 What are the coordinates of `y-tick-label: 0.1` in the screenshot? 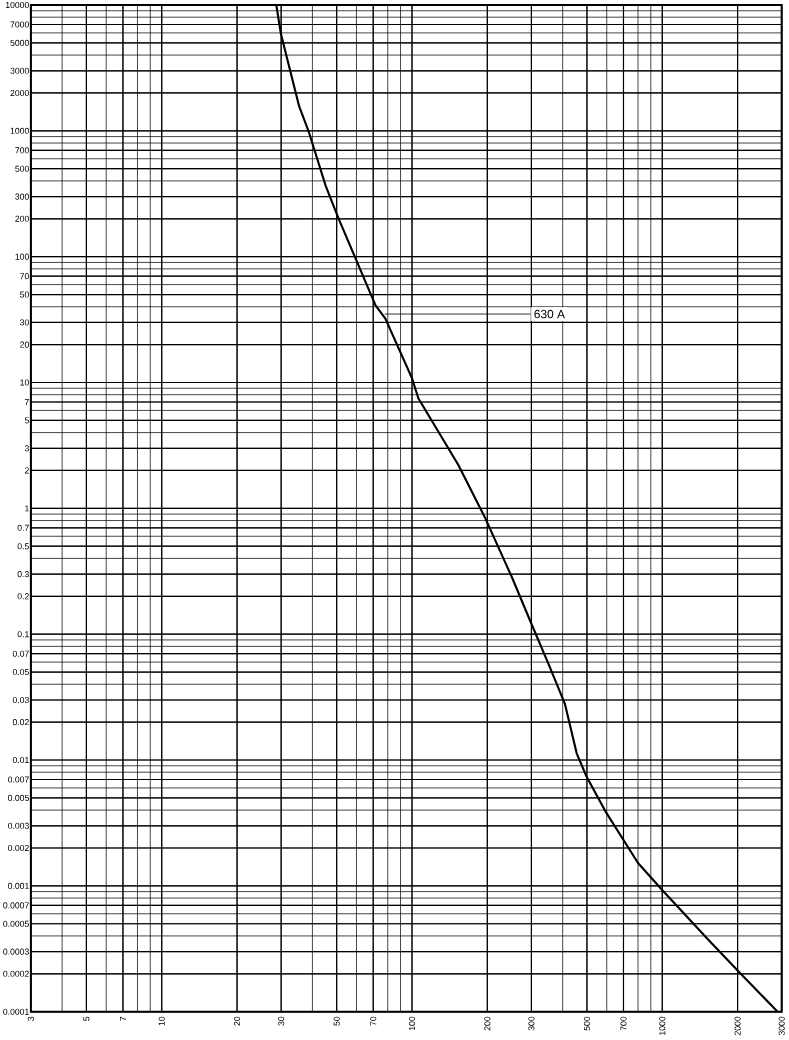 It's located at (23, 634).